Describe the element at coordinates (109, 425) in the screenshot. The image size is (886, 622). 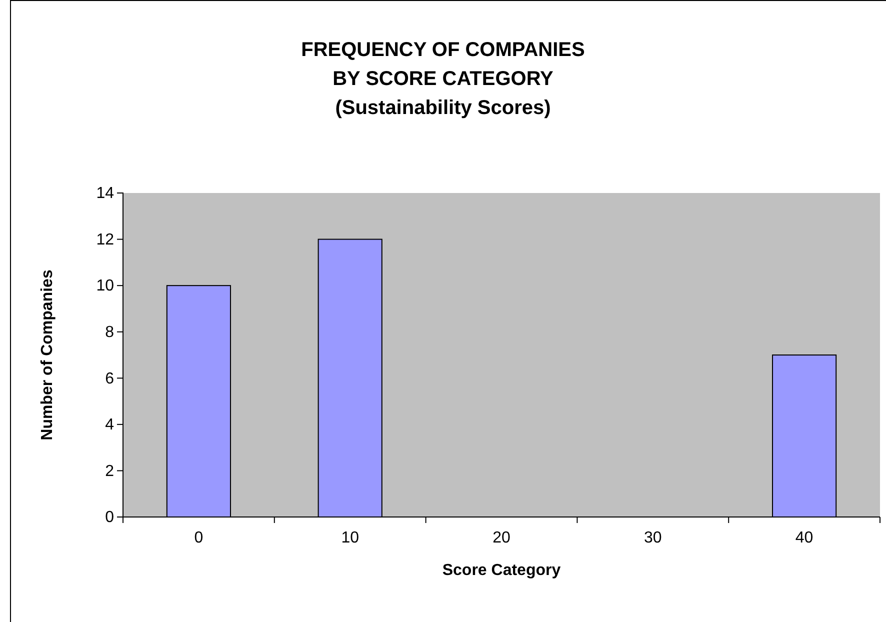
I see `y-tick-label: 4` at that location.